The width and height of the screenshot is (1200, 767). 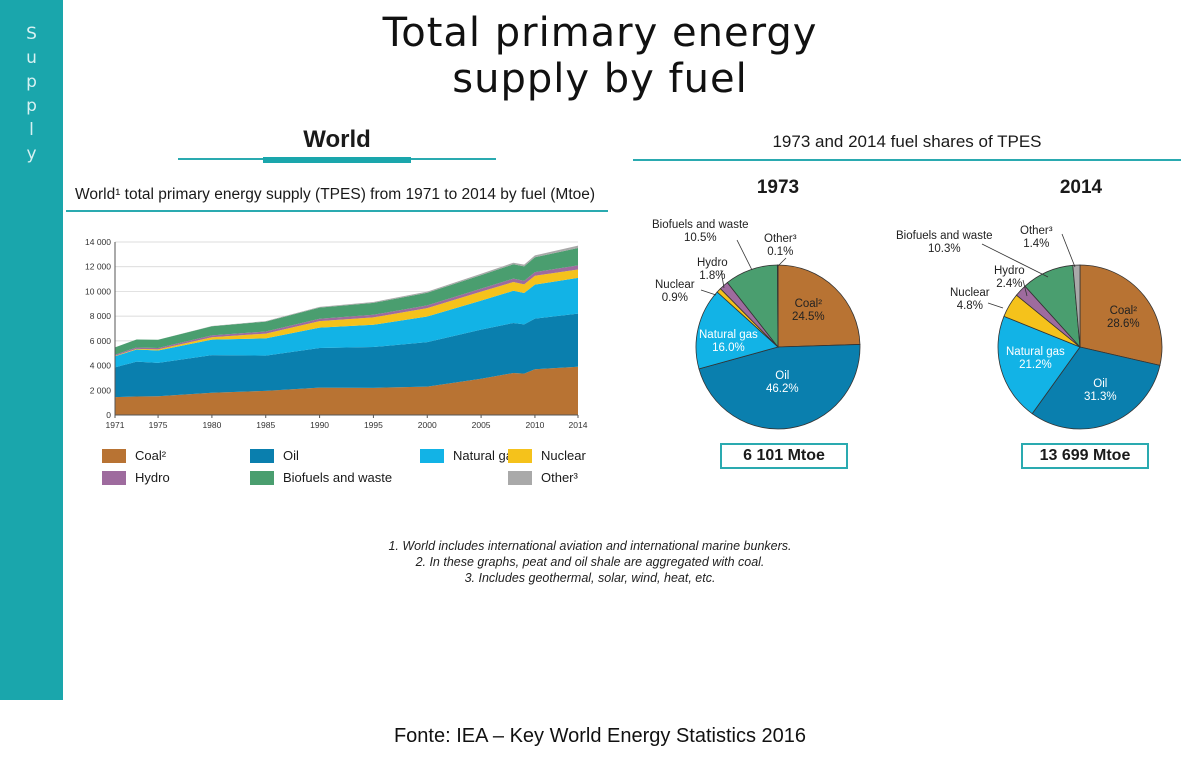 I want to click on pie-2014-label-coal: Coal² 28.6%, so click(x=1123, y=317).